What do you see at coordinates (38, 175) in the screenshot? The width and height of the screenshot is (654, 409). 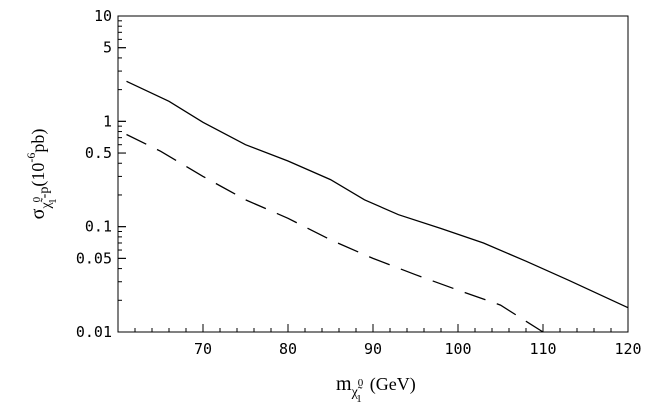 I see `y-label-tail-open: (10` at bounding box center [38, 175].